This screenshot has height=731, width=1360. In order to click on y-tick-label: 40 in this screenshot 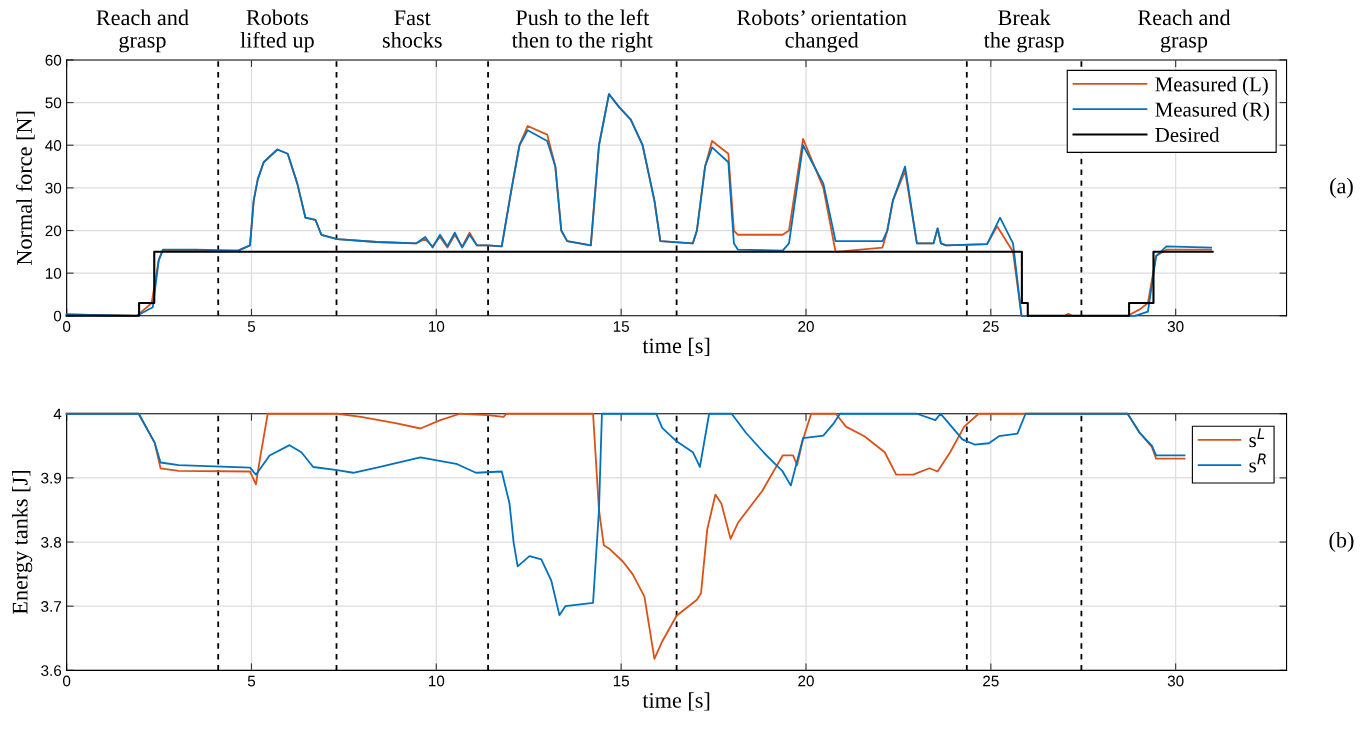, I will do `click(53, 145)`.